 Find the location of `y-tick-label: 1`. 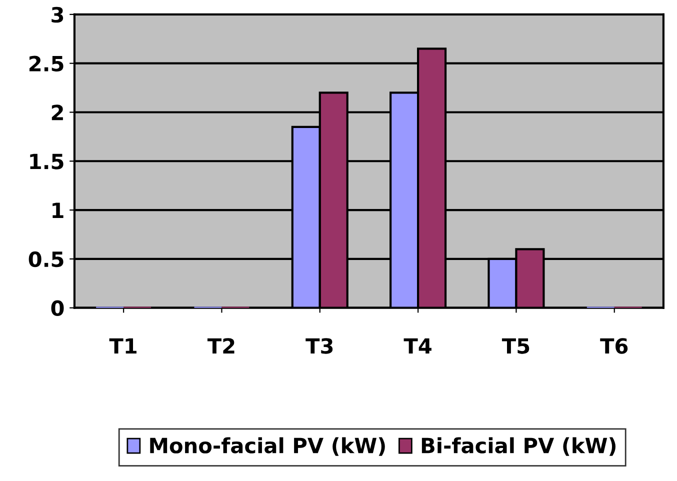

y-tick-label: 1 is located at coordinates (58, 210).